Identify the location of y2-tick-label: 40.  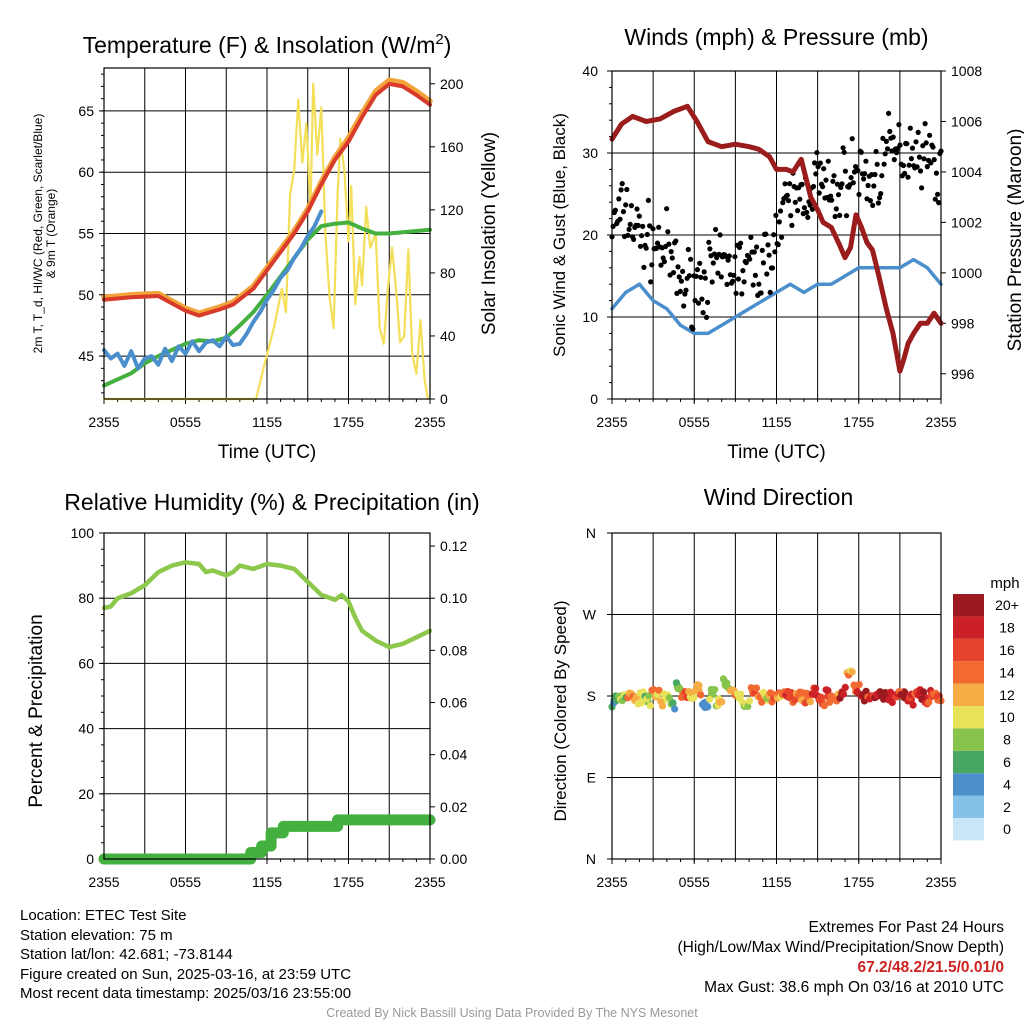
(448, 336).